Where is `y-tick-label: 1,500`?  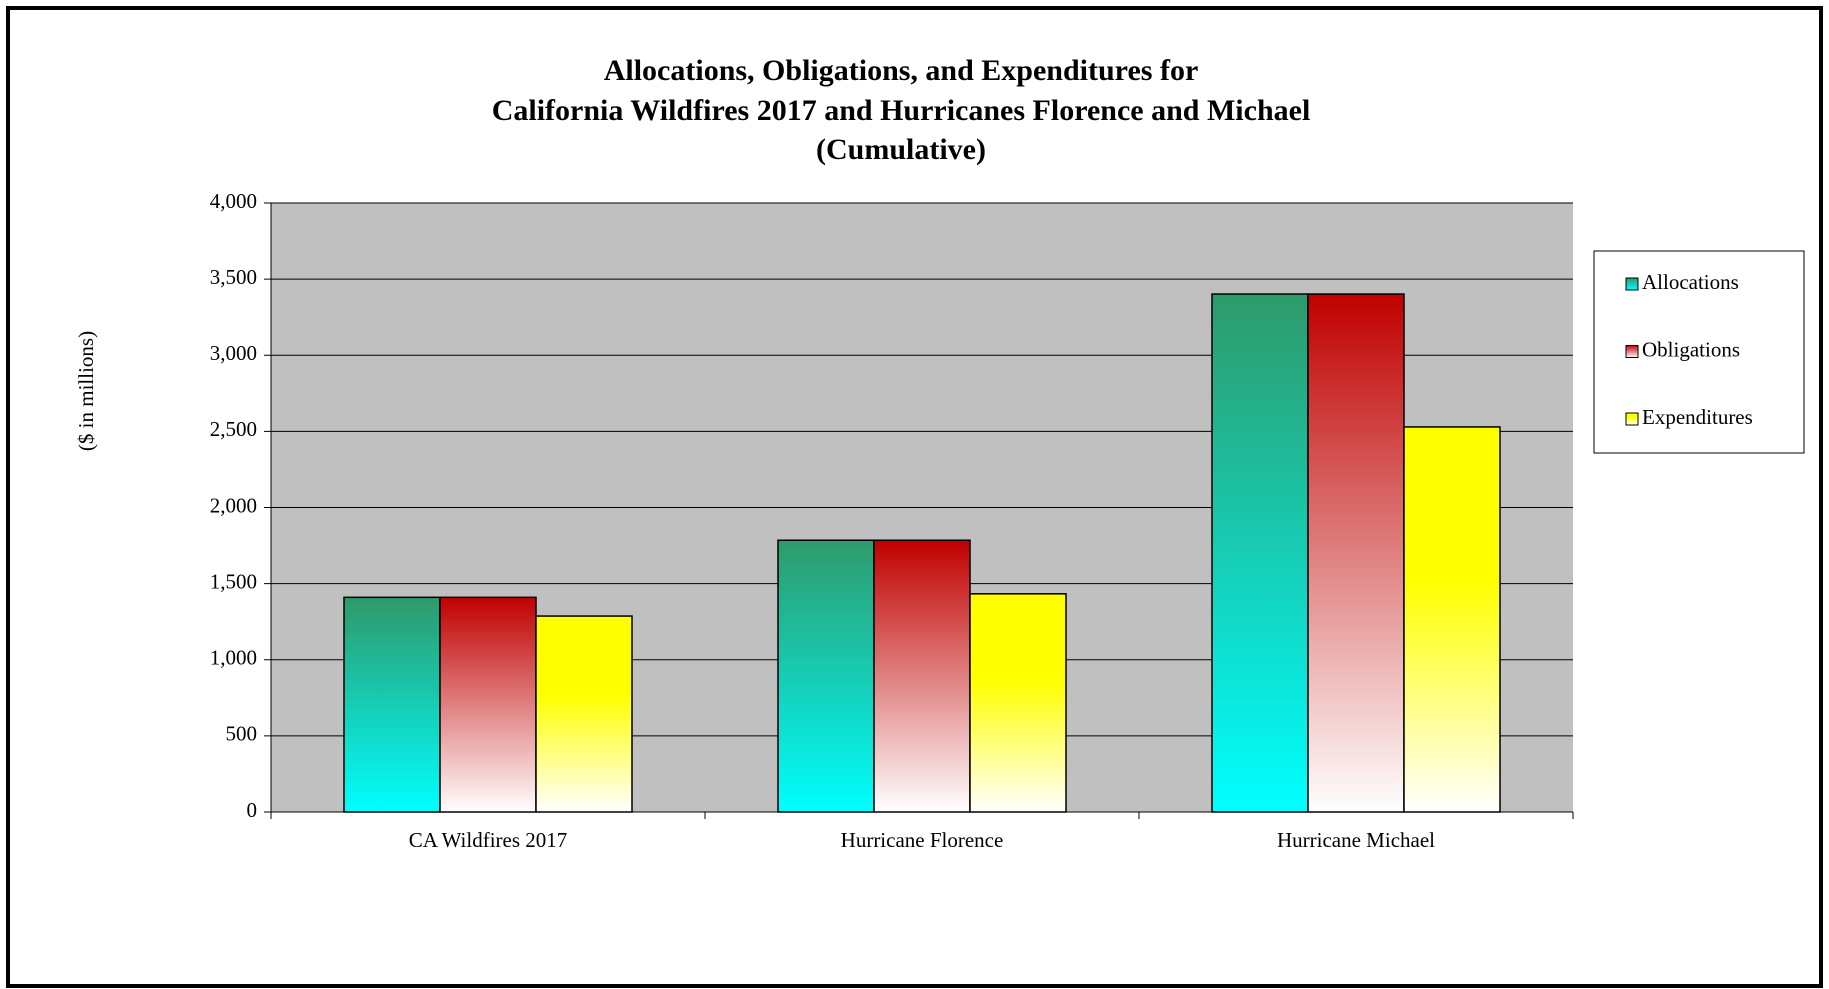 y-tick-label: 1,500 is located at coordinates (233, 581).